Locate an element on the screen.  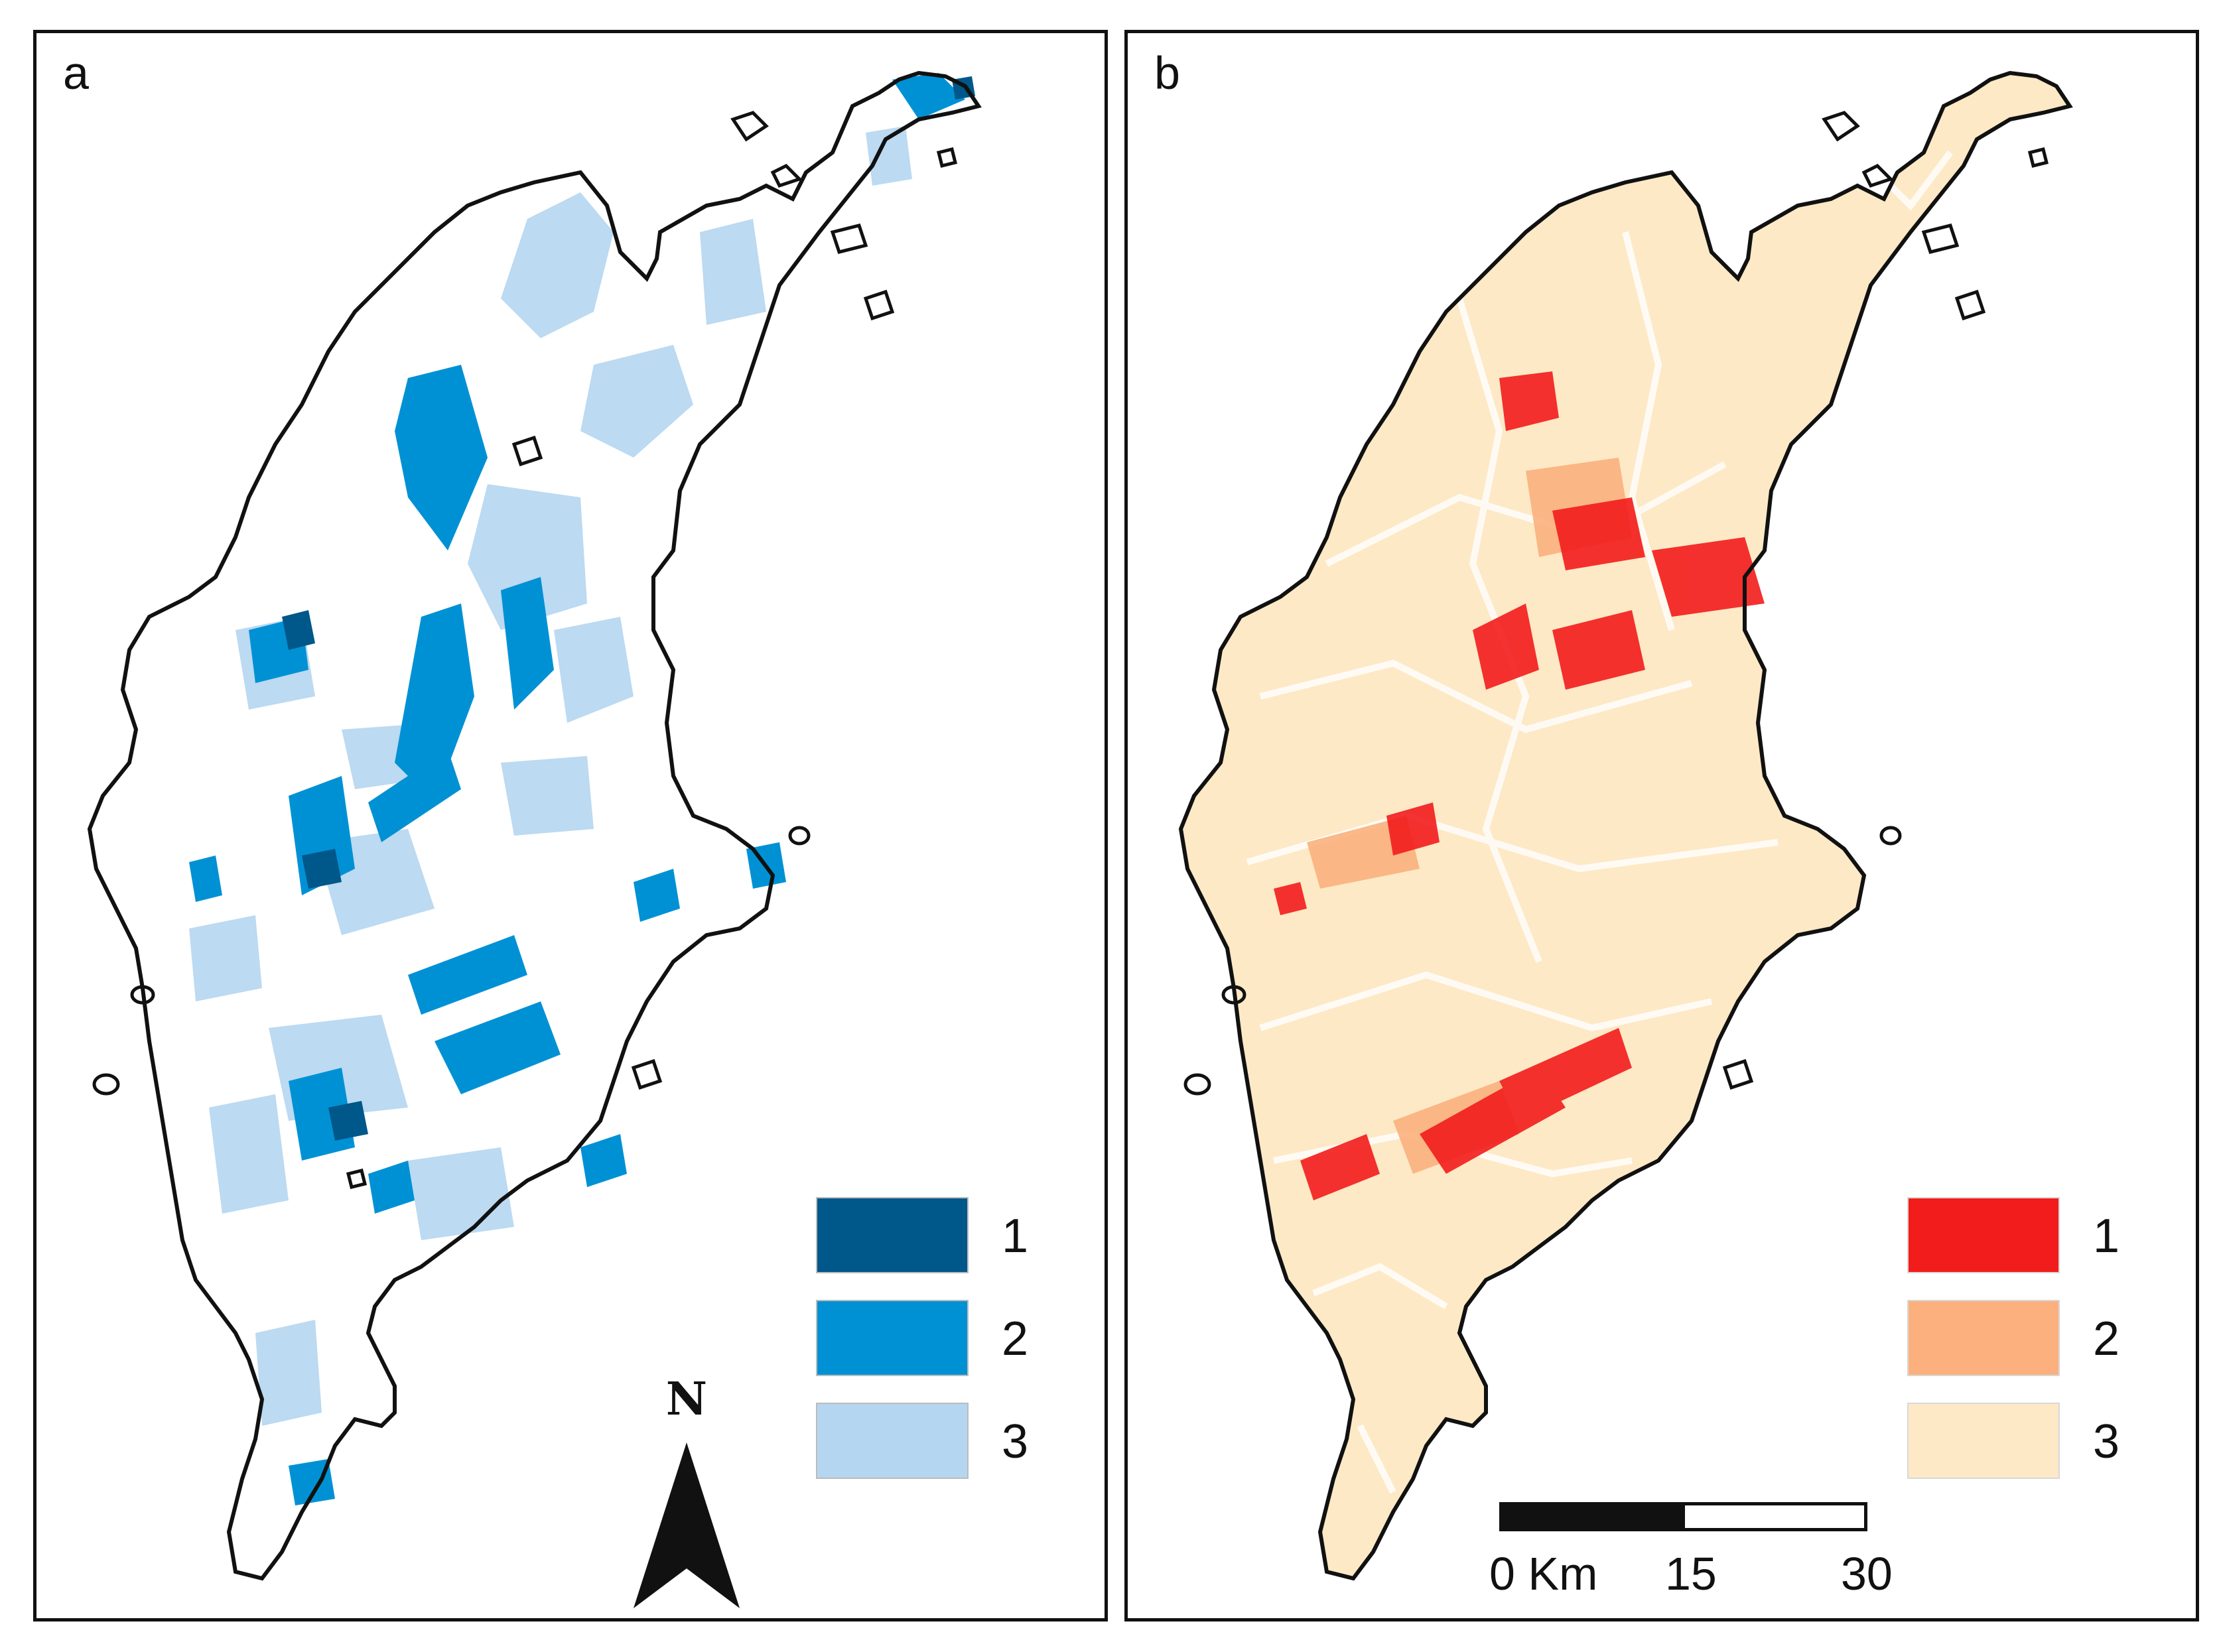
north-label: N is located at coordinates (687, 1399).